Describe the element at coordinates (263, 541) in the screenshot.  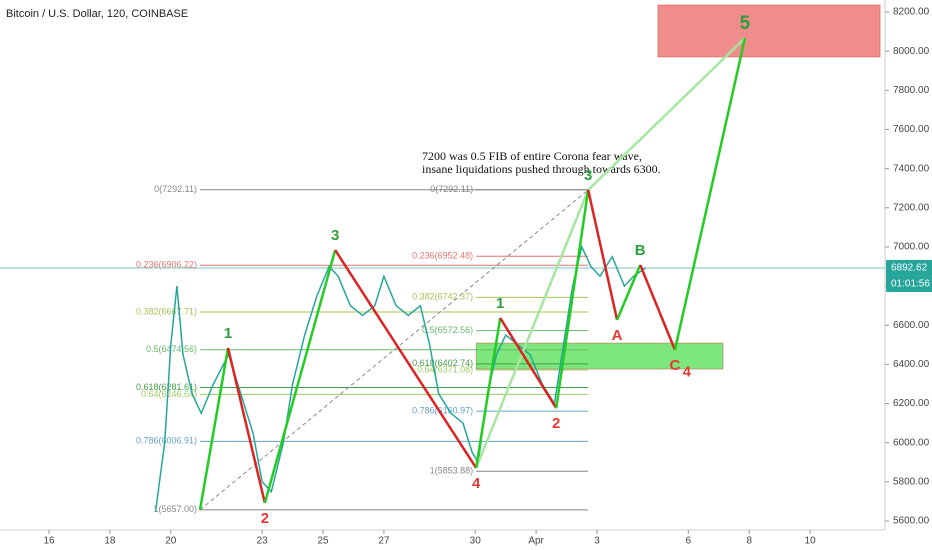
I see `x-tick-label: 23` at that location.